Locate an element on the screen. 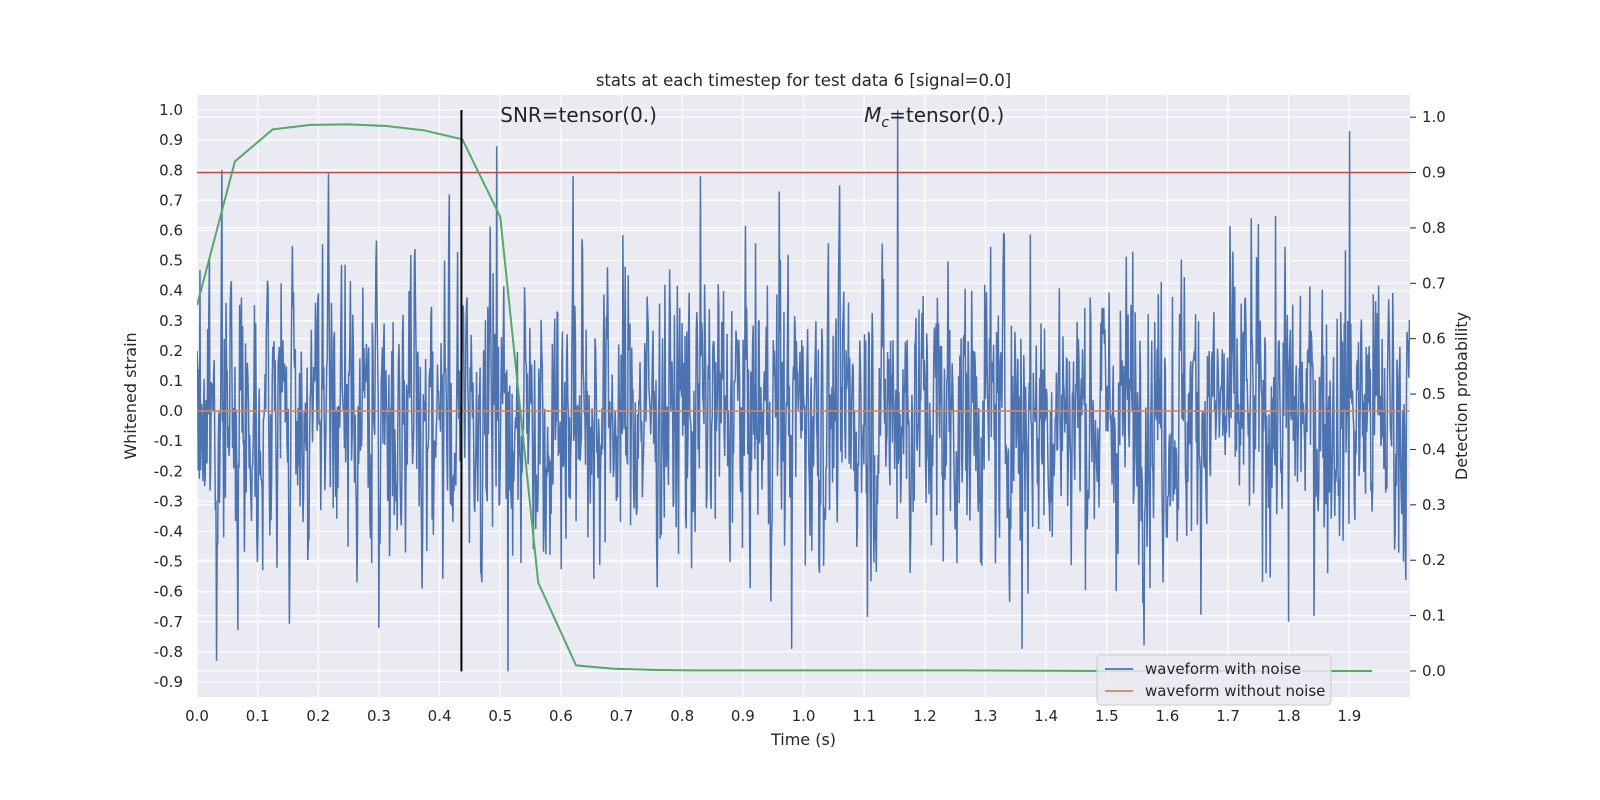  y-tick-label: -0.8 is located at coordinates (168, 652).